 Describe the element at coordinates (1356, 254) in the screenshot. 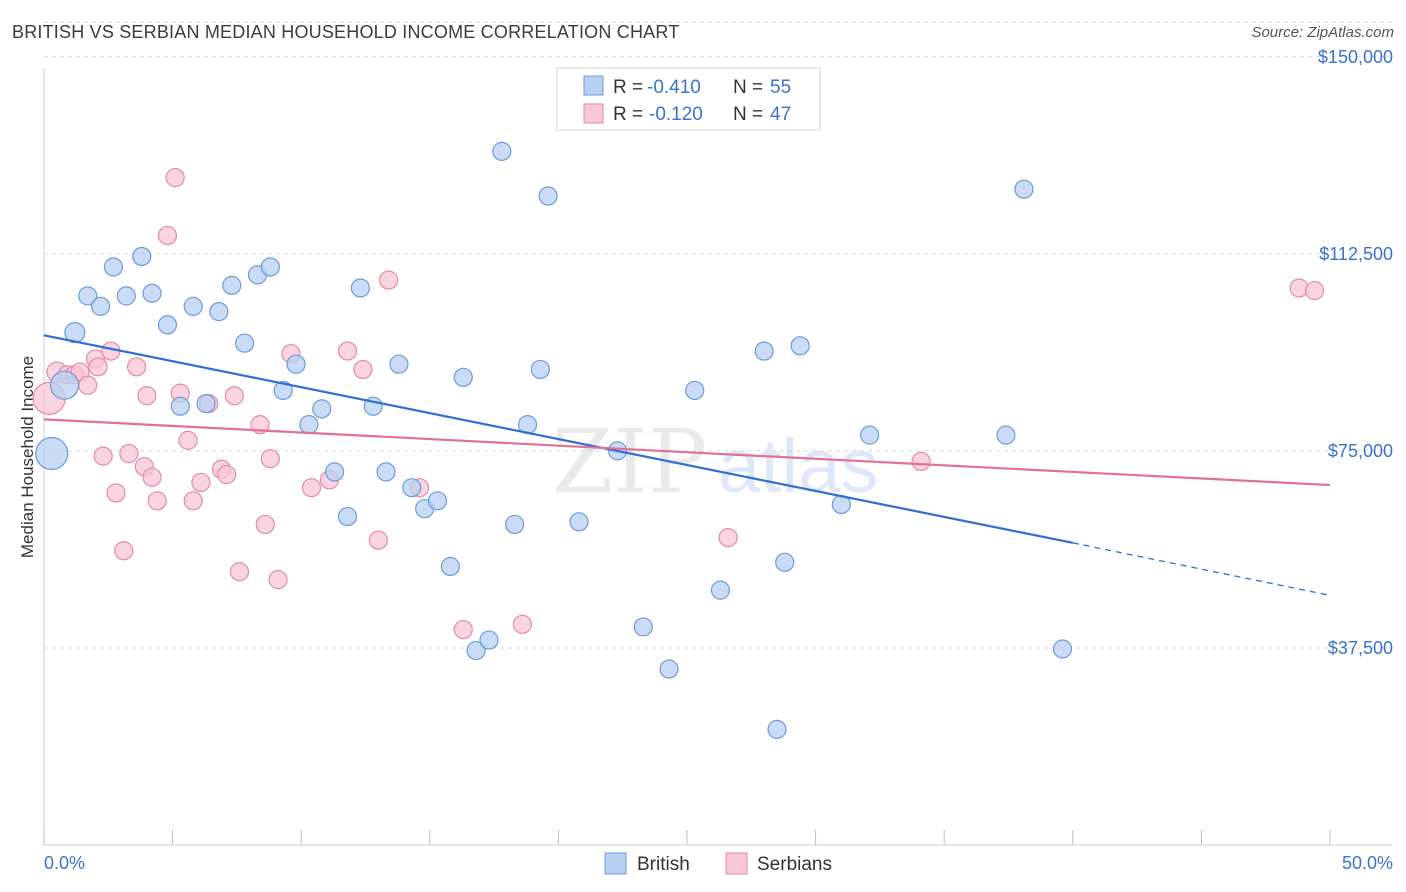

I see `y-tick-label: $112,500` at that location.